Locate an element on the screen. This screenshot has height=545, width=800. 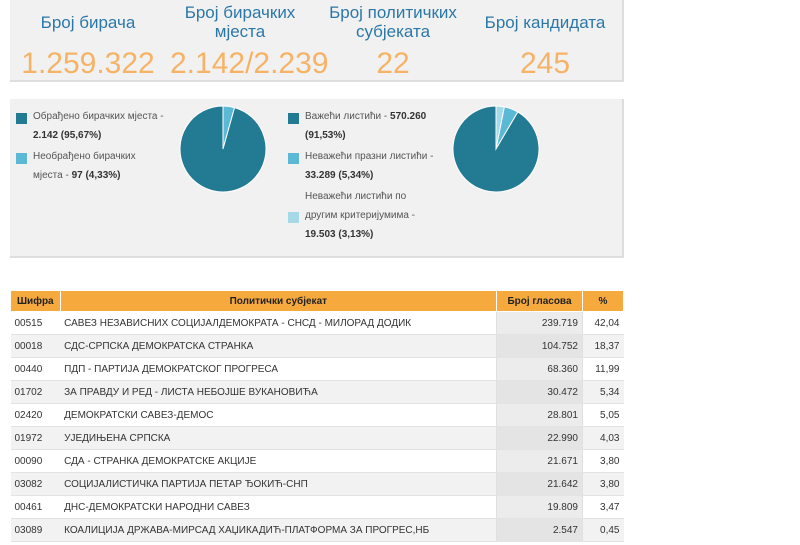
cell-code: 00440 is located at coordinates (35, 369).